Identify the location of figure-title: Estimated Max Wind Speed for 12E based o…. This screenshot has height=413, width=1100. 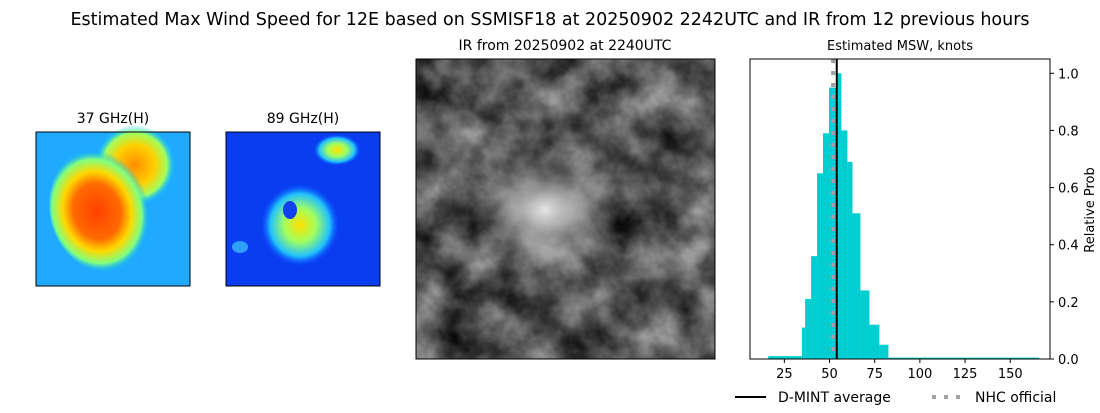
(549, 20).